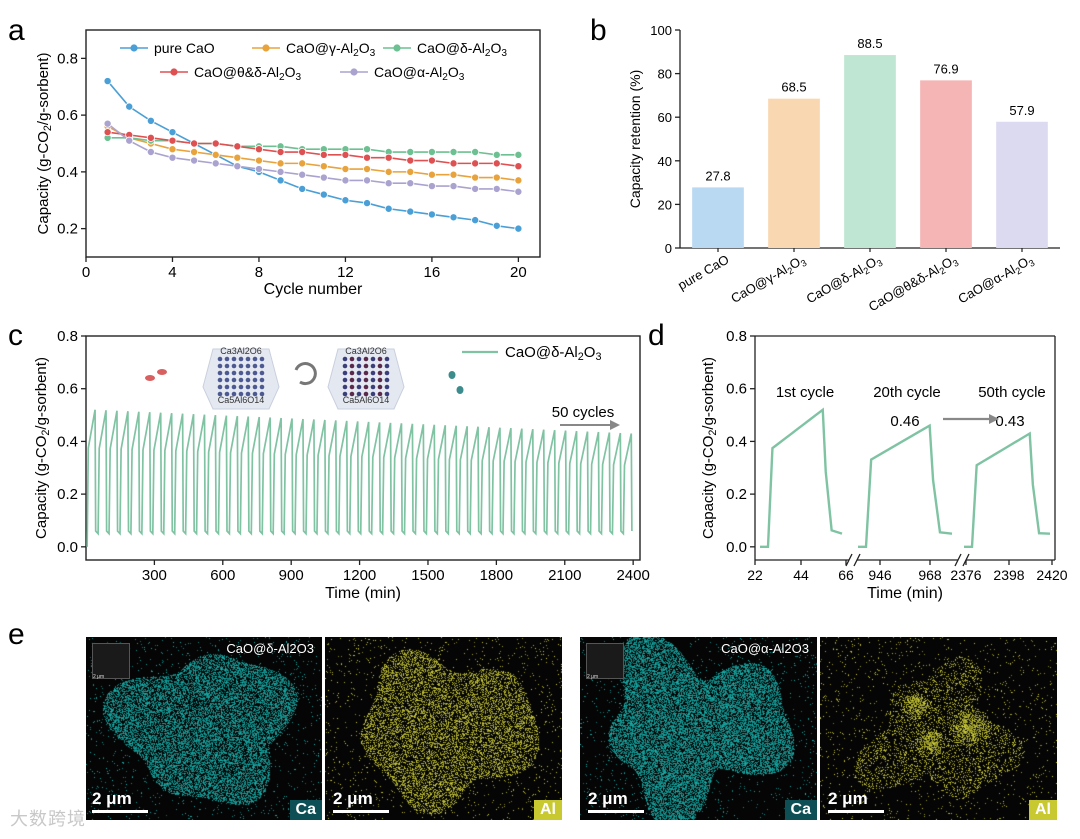 This screenshot has height=839, width=1080. What do you see at coordinates (1012, 392) in the screenshot?
I see `cycle-label: 50th cycle` at bounding box center [1012, 392].